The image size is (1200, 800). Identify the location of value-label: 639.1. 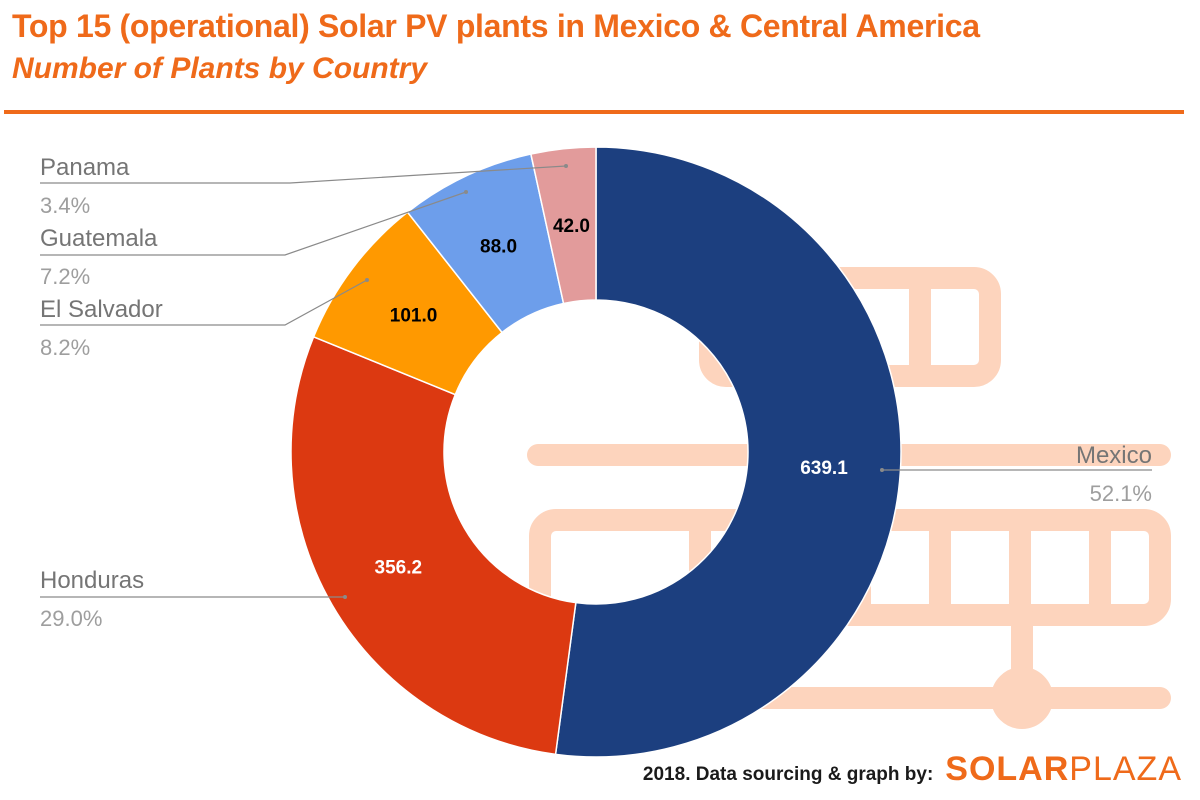
(824, 468).